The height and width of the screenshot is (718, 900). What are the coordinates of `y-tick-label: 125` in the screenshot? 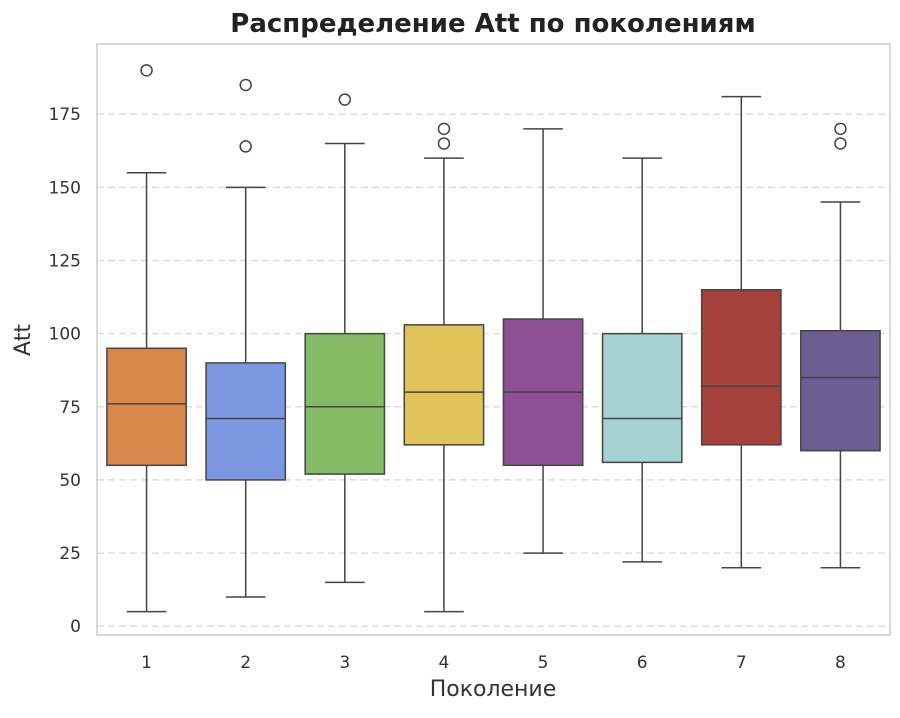 It's located at (65, 262).